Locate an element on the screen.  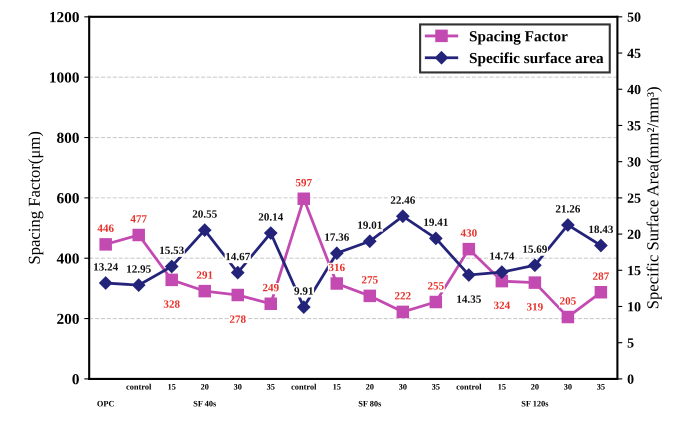
data-label: 15.53 is located at coordinates (172, 250).